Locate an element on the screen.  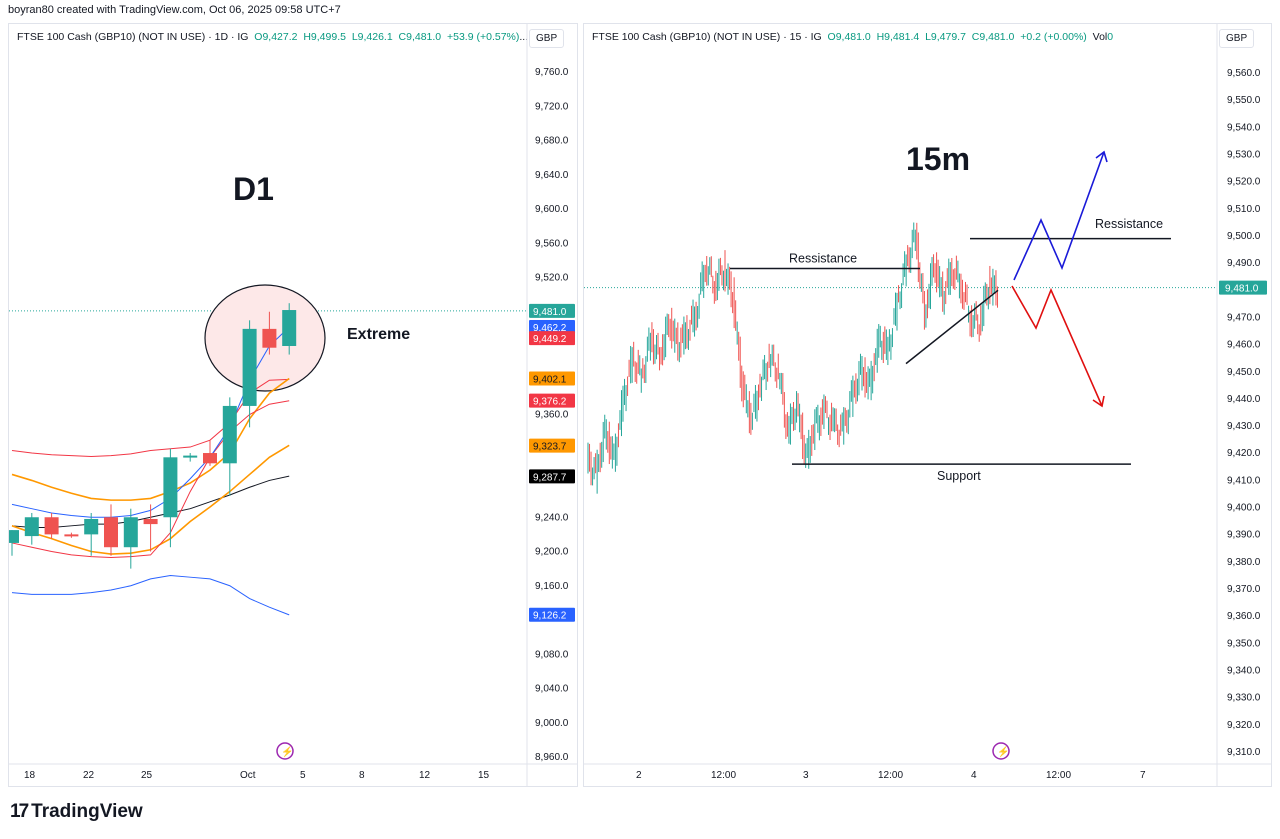
right-y-tick: 9,450.0 is located at coordinates (1244, 372).